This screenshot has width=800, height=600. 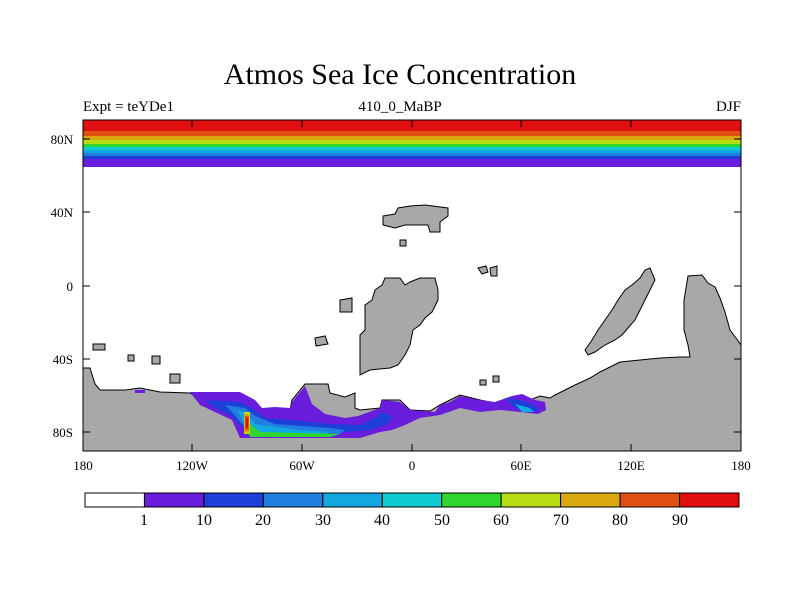 I want to click on lat-label: 40N, so click(x=62, y=212).